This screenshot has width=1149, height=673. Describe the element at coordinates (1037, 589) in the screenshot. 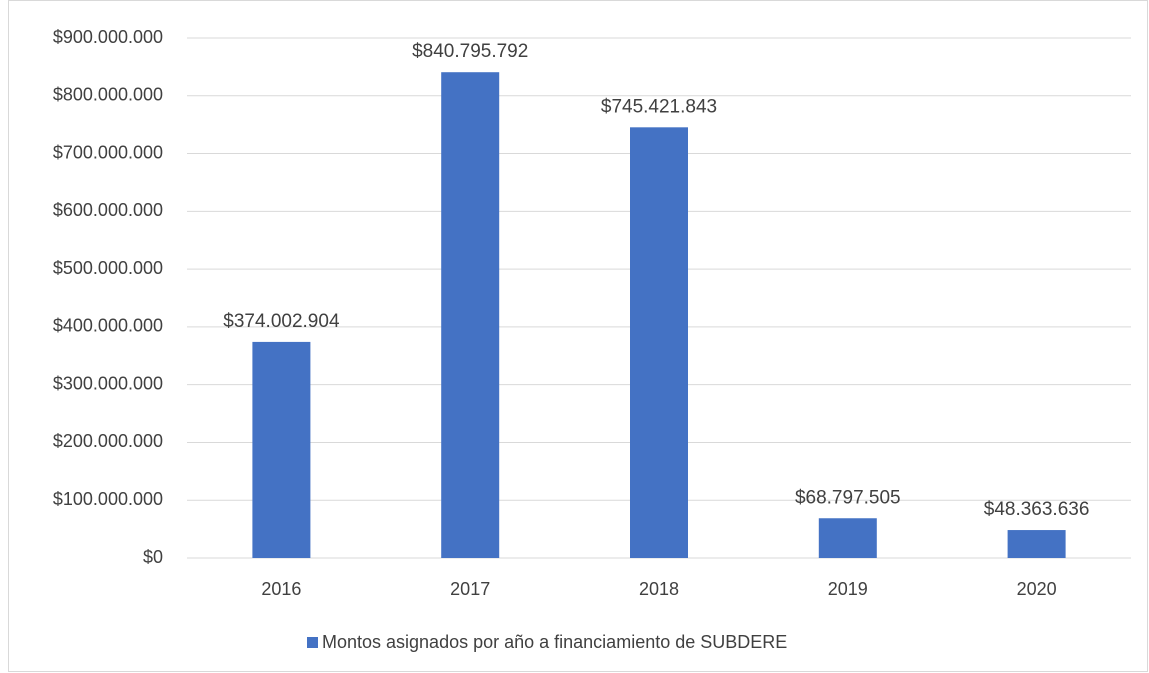

I see `x-tick-label: 2020` at that location.